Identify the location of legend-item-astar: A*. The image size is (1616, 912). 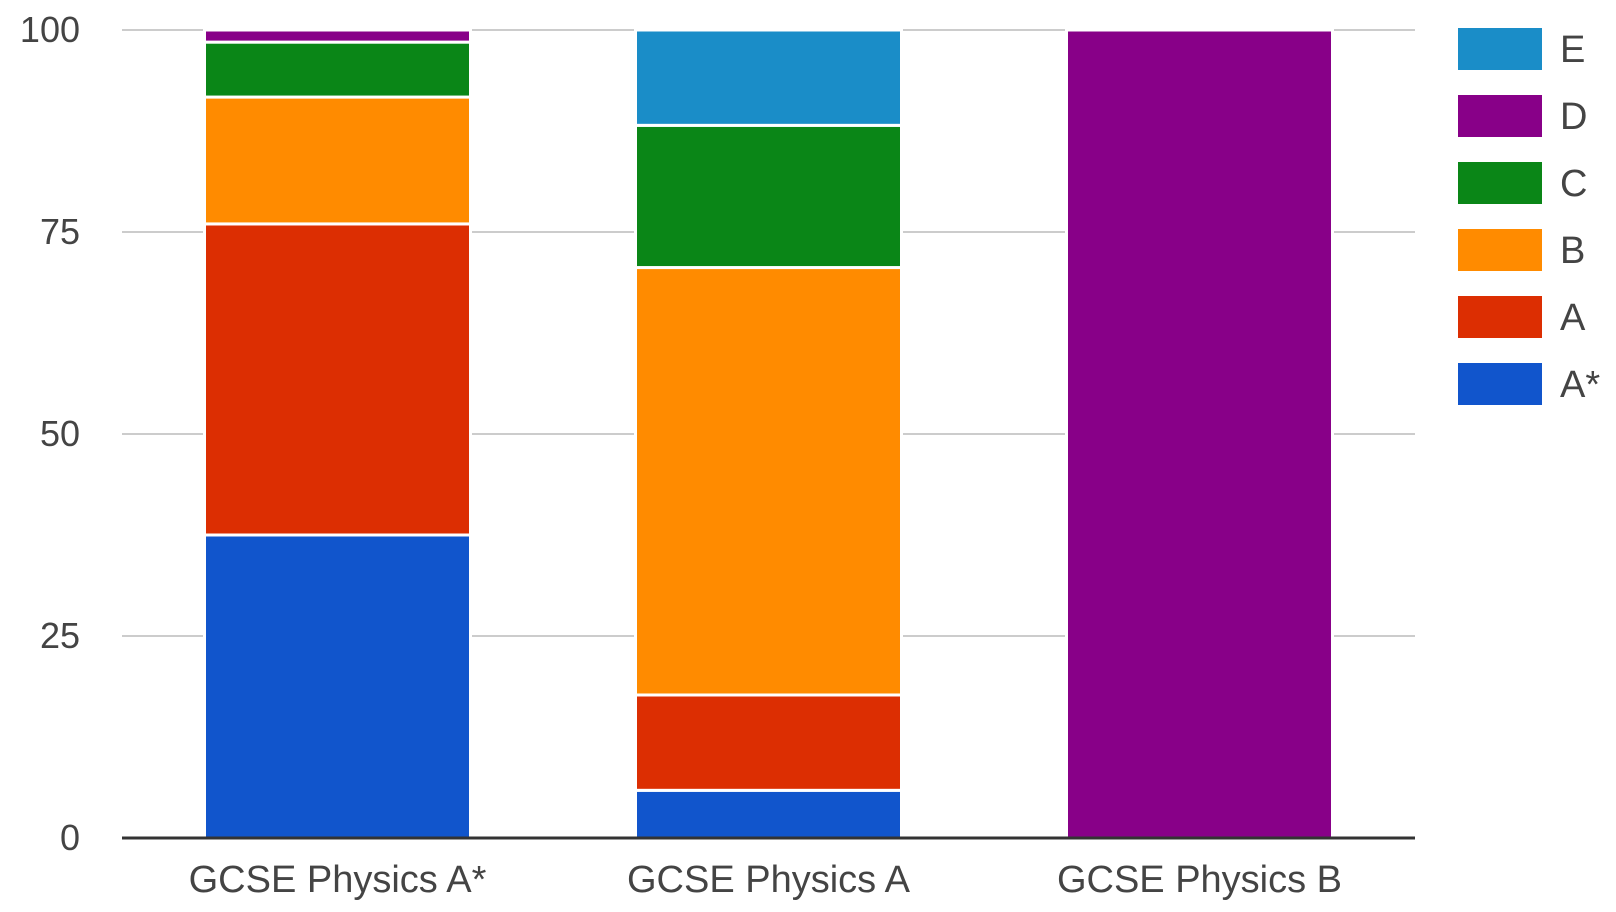
(1529, 384).